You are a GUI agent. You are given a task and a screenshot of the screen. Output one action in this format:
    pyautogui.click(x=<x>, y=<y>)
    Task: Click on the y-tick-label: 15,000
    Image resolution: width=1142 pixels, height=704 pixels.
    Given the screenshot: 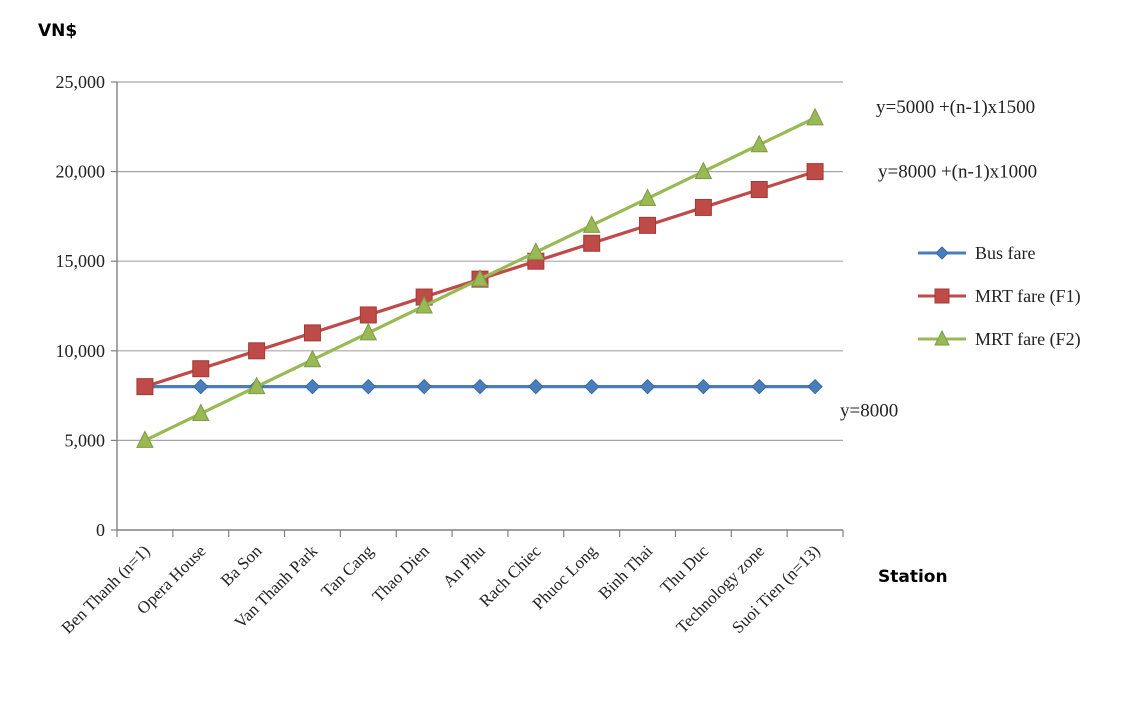 What is the action you would take?
    pyautogui.click(x=81, y=261)
    